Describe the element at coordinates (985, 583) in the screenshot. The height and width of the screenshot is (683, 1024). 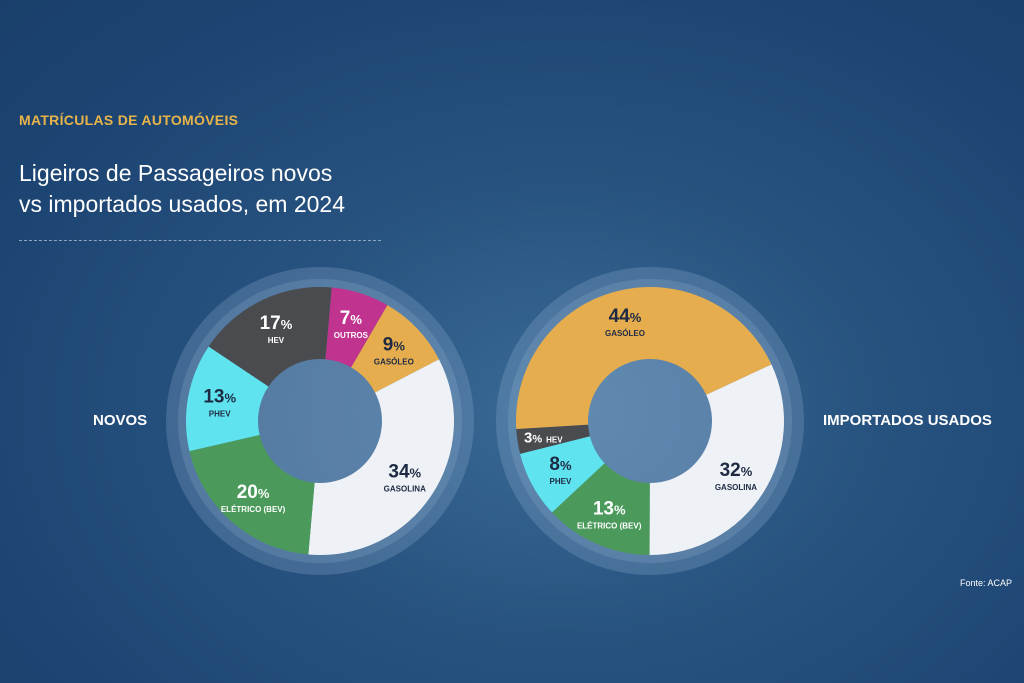
I see `source-note: Fonte: ACAP` at that location.